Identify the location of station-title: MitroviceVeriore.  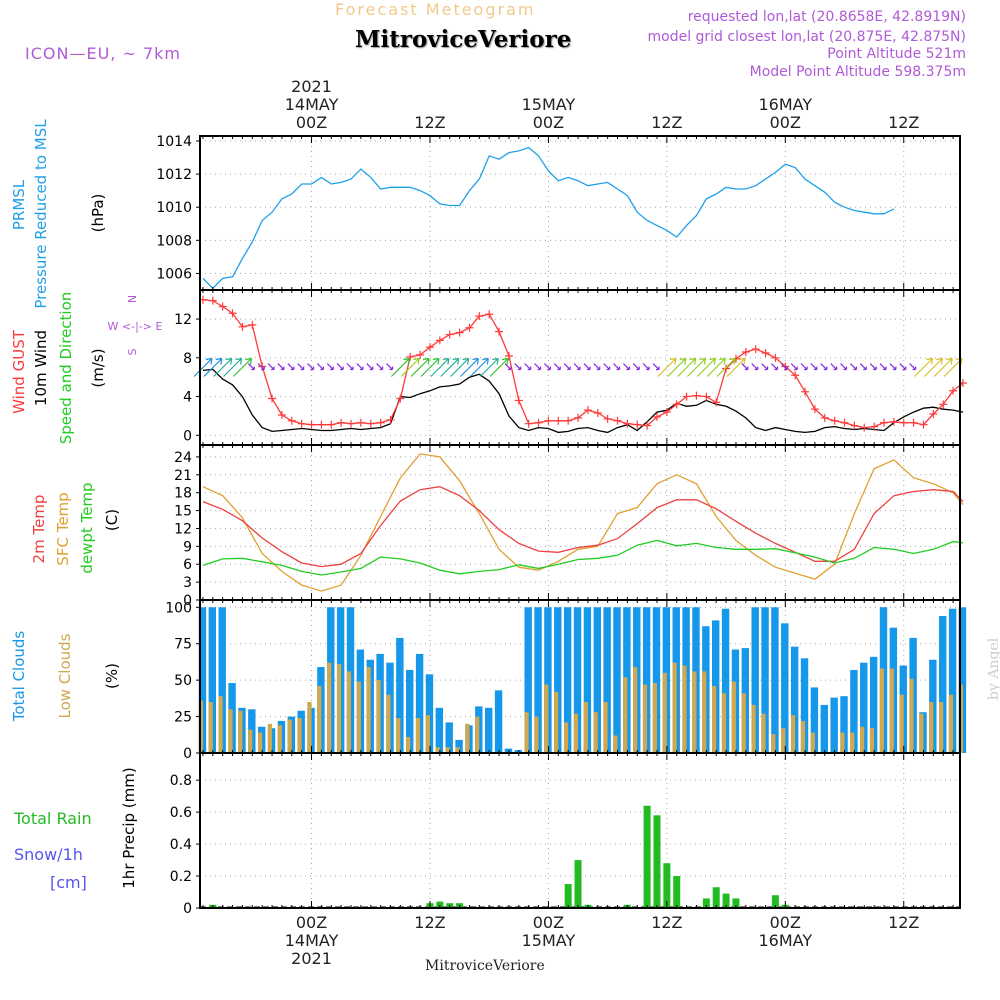
(463, 39).